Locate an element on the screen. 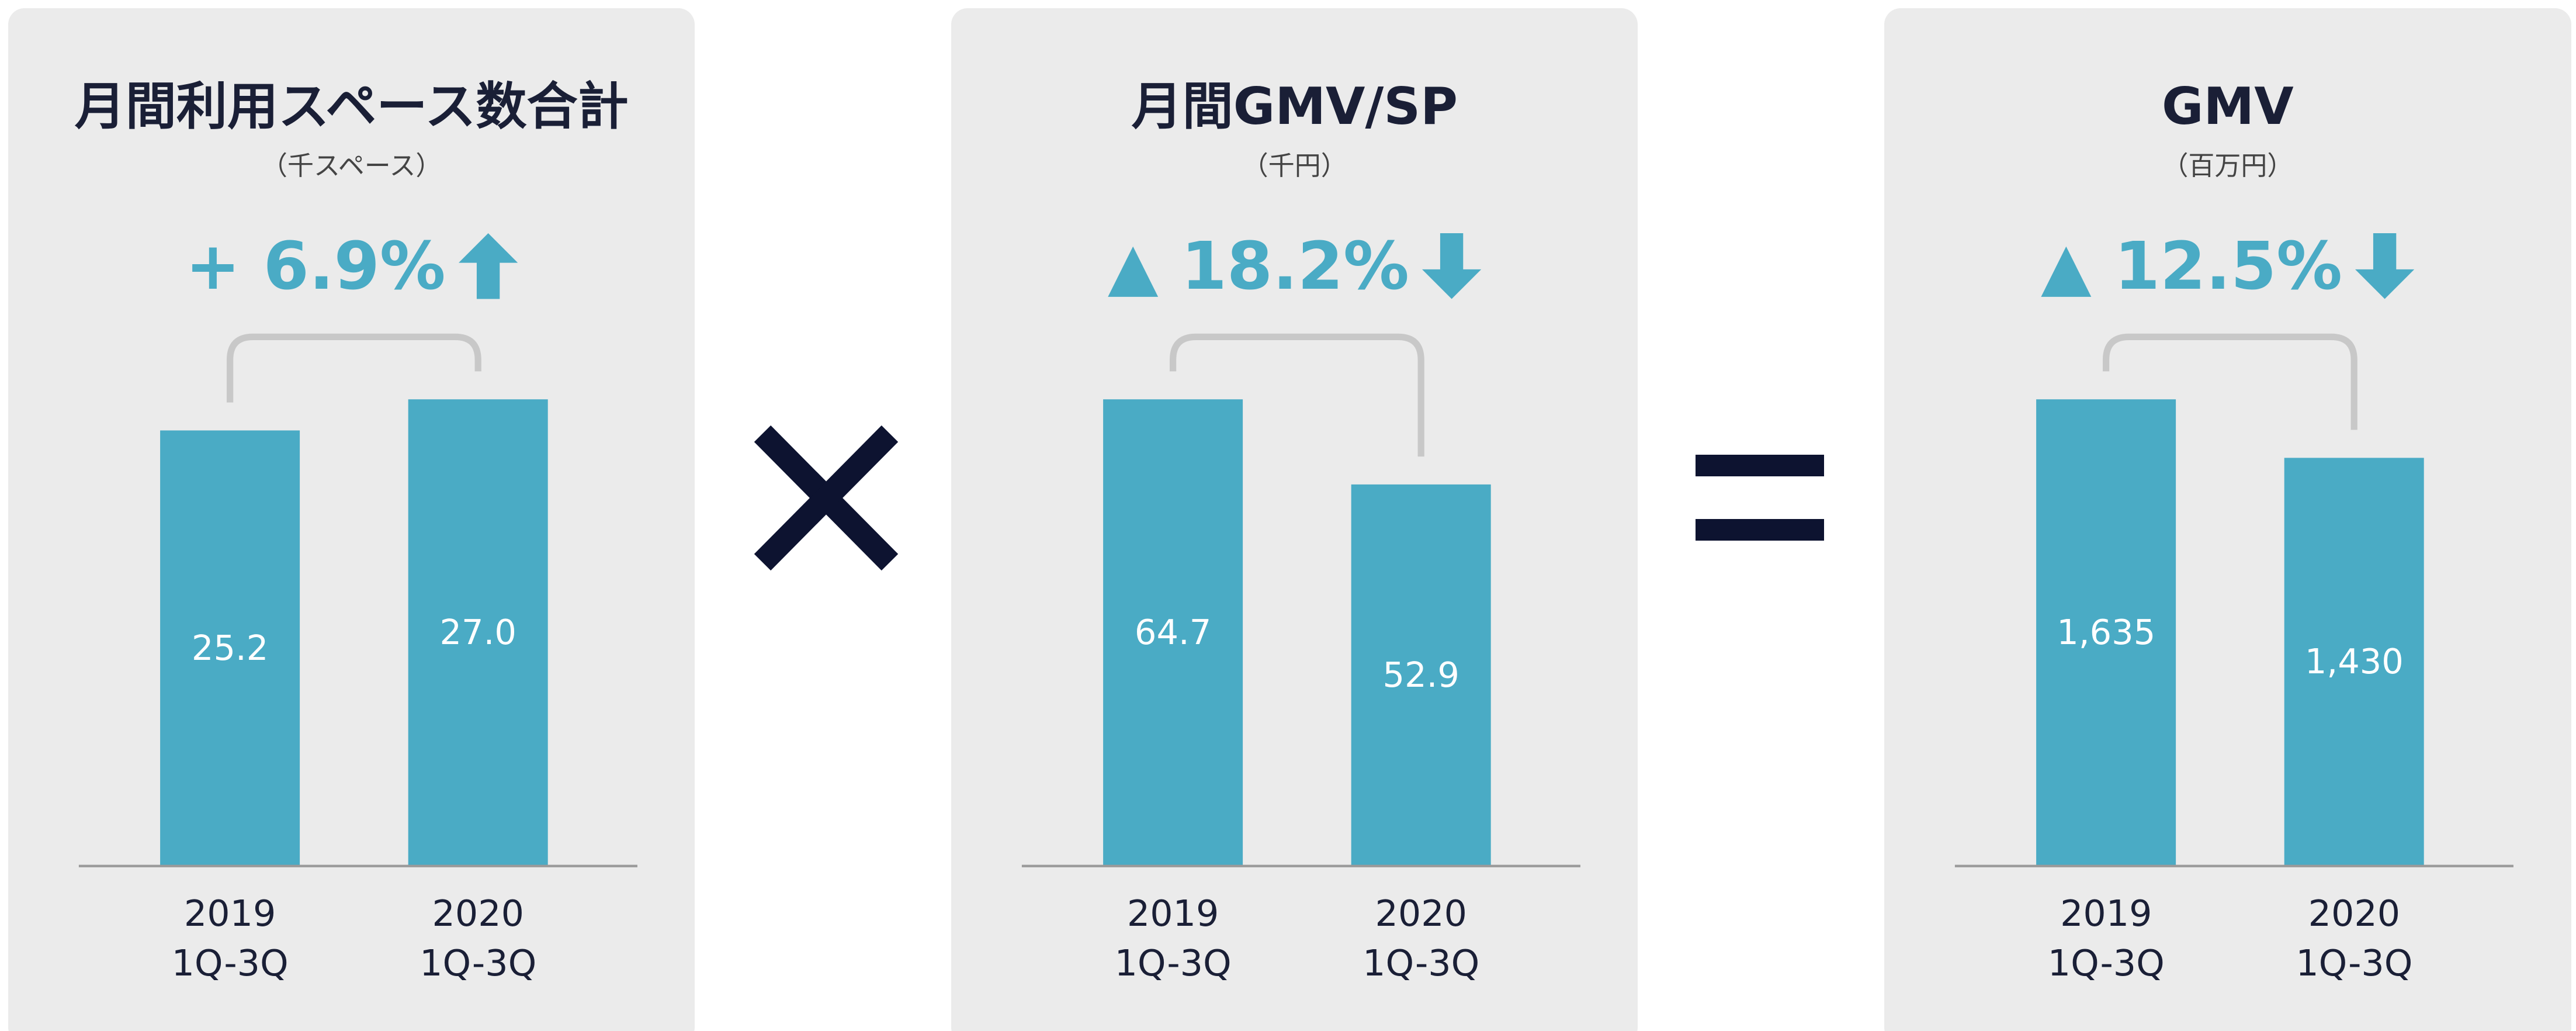 The height and width of the screenshot is (1031, 2576). change-row: ▲ 18.2% is located at coordinates (1294, 266).